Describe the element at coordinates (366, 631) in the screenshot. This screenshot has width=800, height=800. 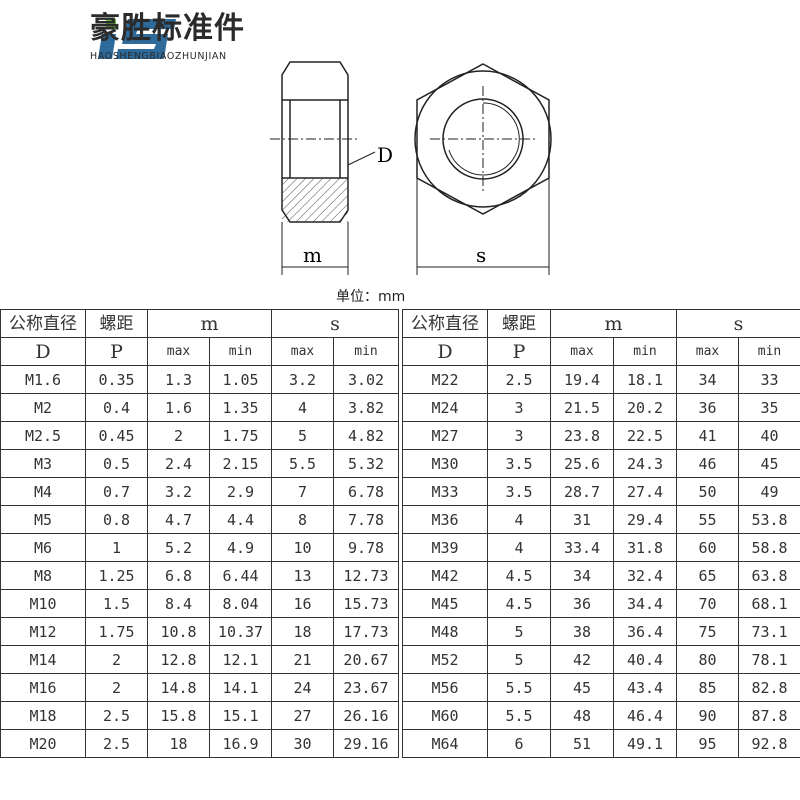
I see `table-cell: 17.73` at that location.